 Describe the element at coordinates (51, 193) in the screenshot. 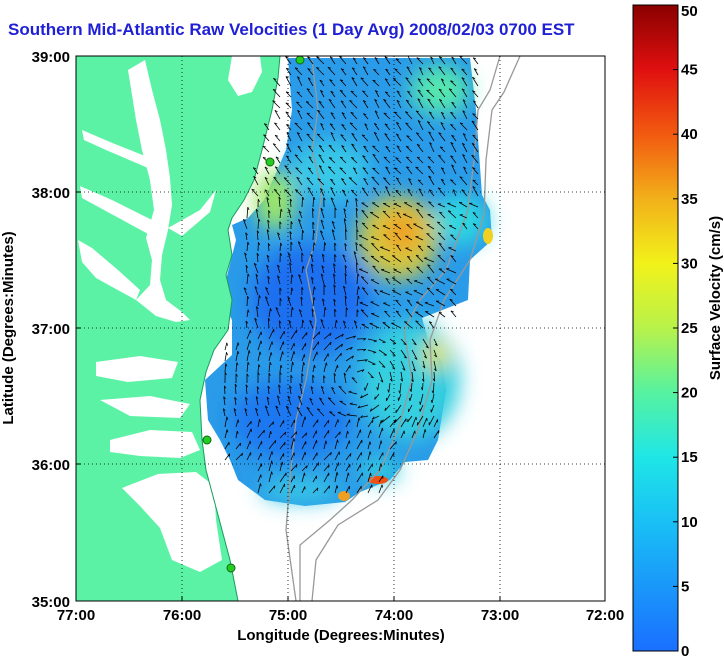

I see `y-tick-label: 38:00` at that location.